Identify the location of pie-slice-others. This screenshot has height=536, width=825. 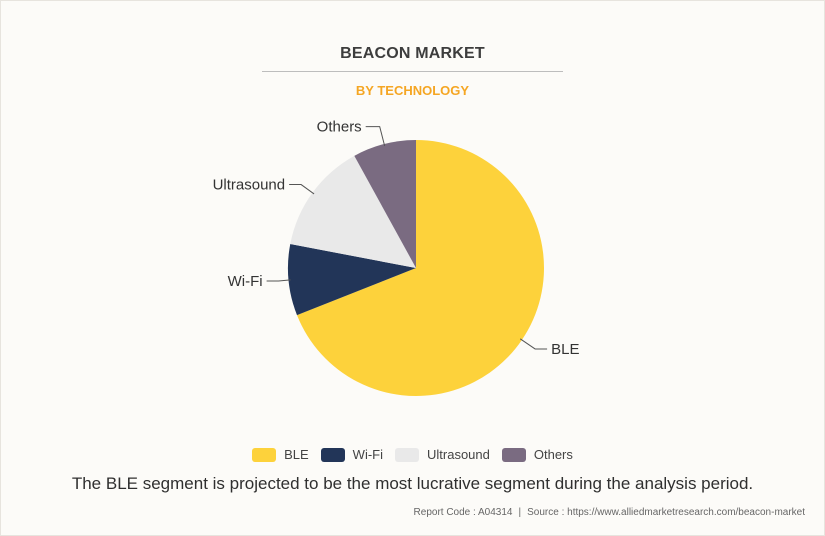
(385, 204).